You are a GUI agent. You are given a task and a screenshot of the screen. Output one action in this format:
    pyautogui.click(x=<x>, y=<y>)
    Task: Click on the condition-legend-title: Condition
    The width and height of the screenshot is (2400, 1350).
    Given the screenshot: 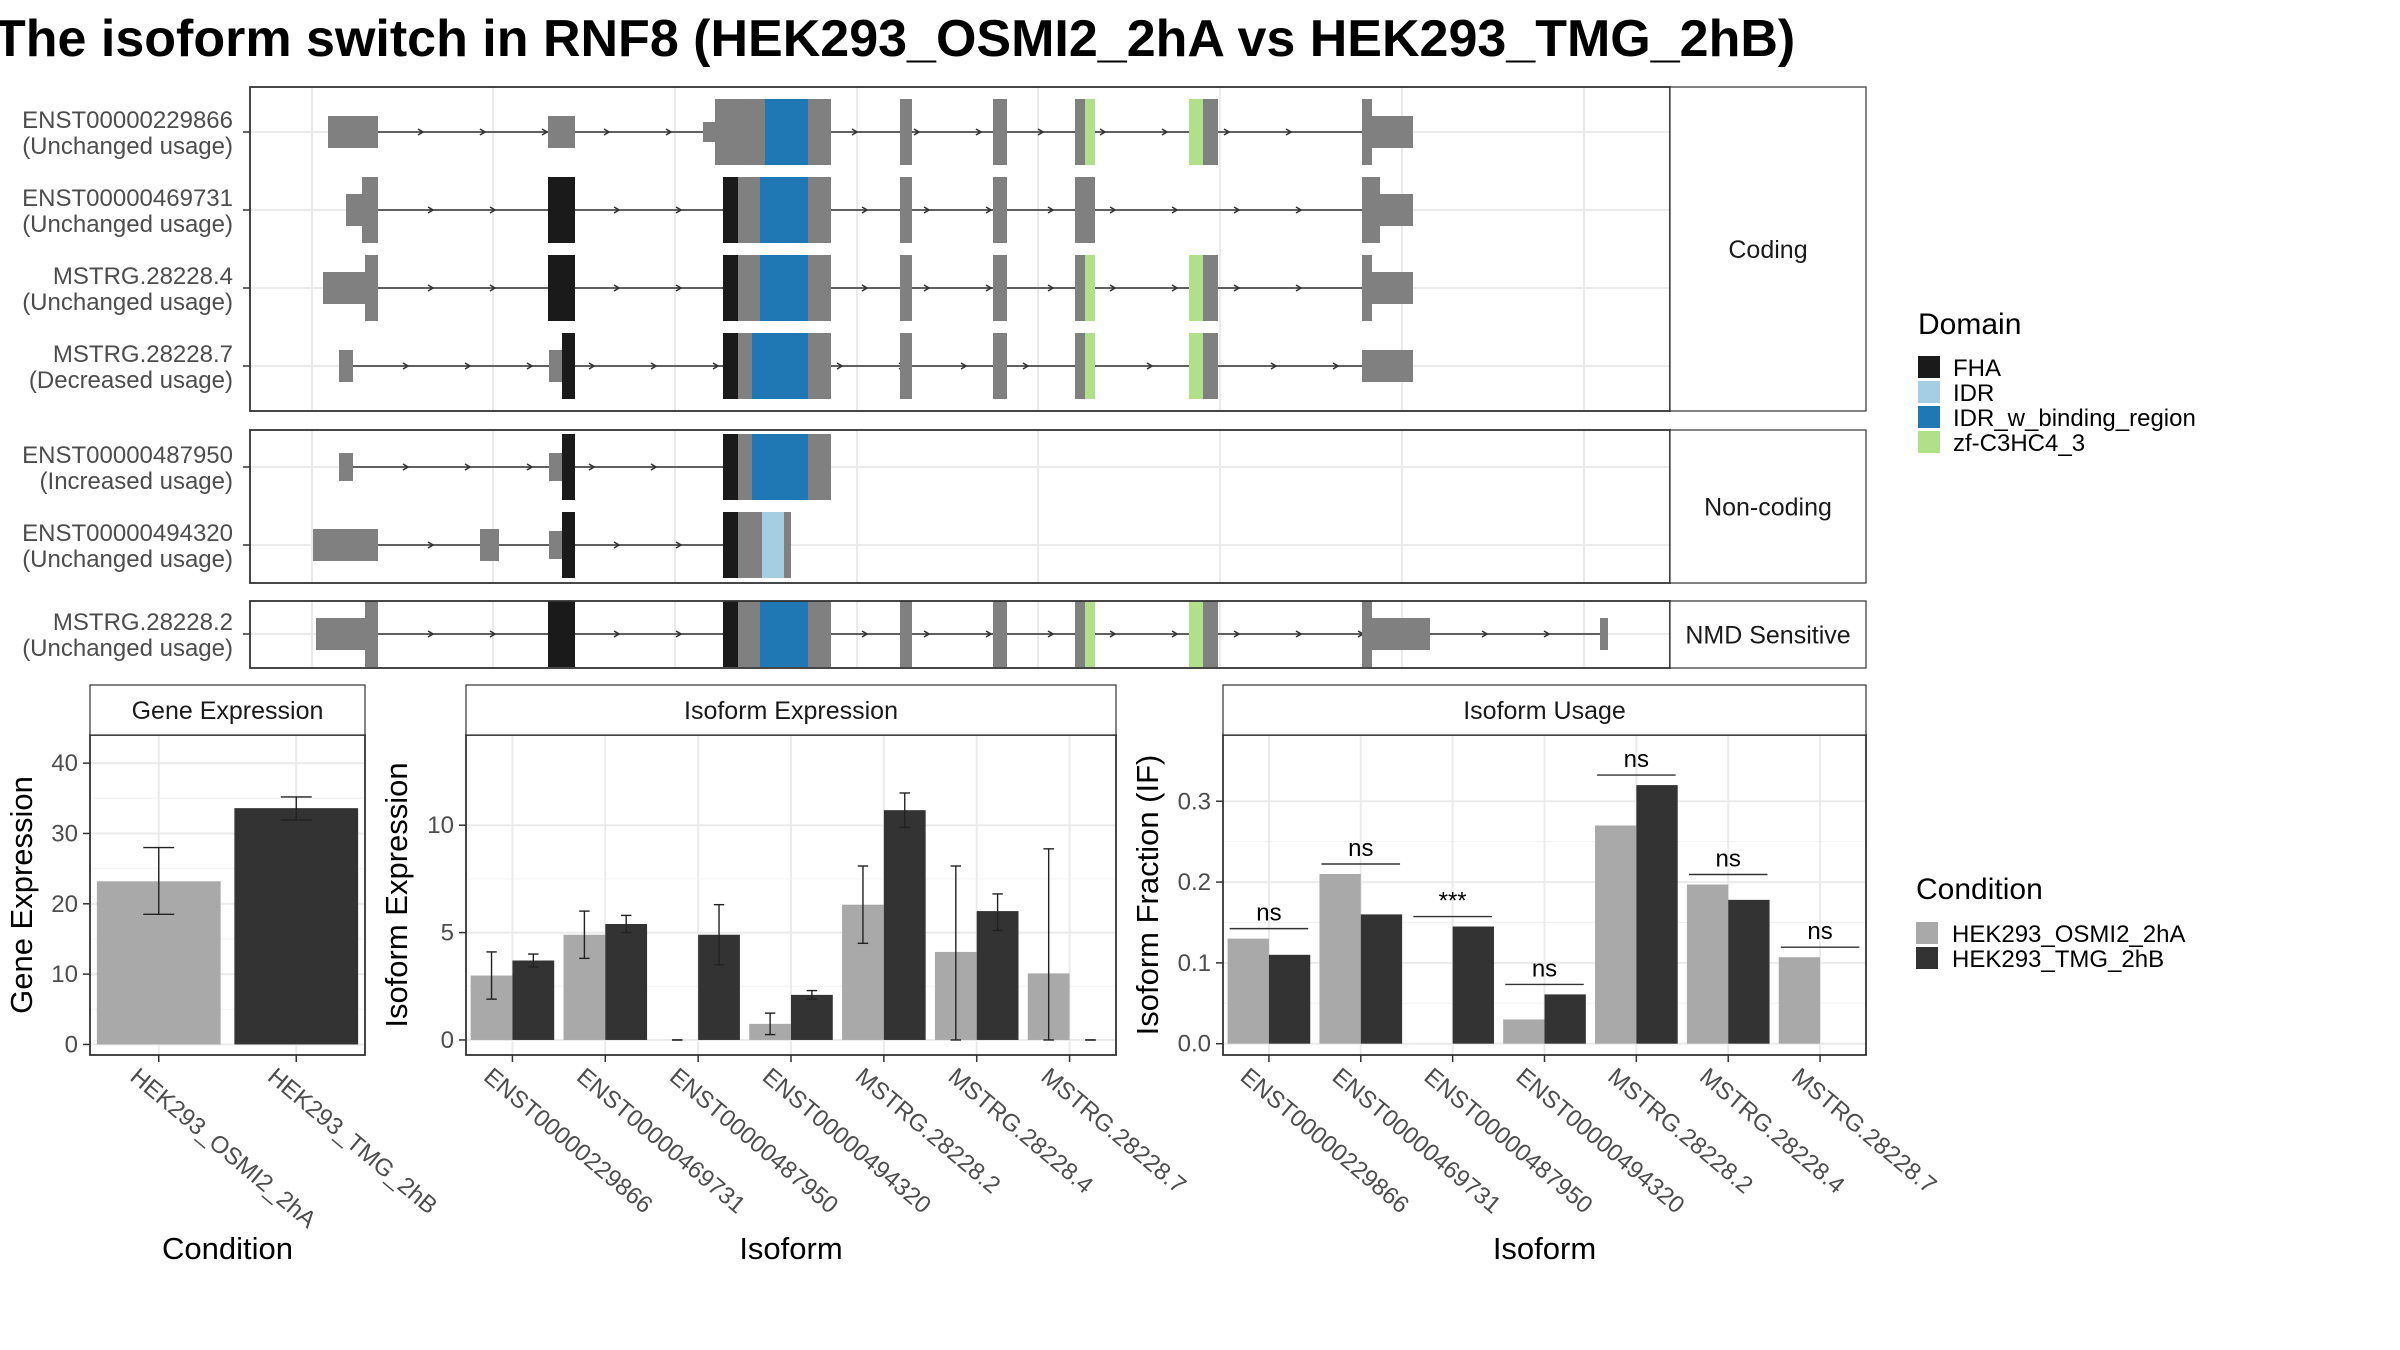 What is the action you would take?
    pyautogui.click(x=1979, y=889)
    